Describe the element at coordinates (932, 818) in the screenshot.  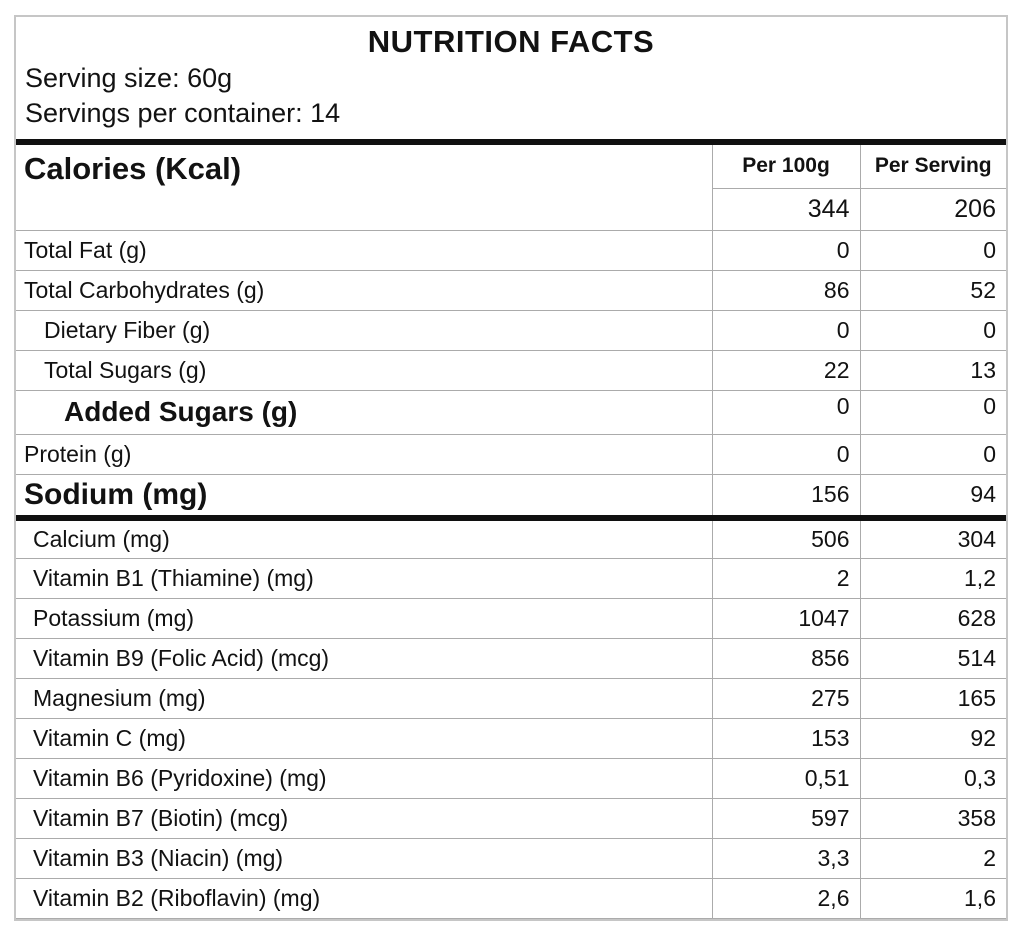
I see `per-serving-value: 358` at that location.